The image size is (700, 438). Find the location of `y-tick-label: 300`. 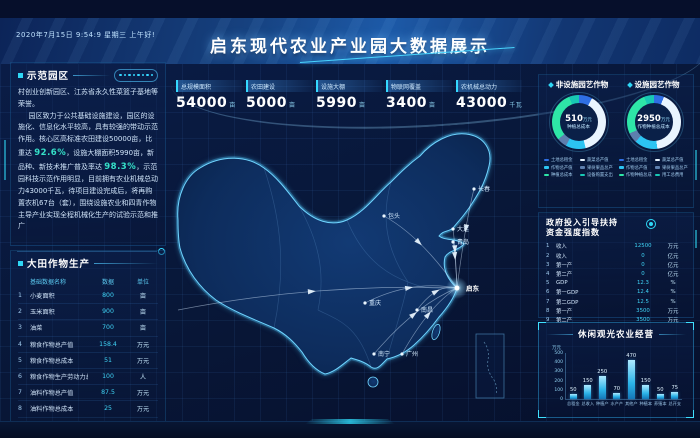

y-tick-label: 300 is located at coordinates (558, 372).